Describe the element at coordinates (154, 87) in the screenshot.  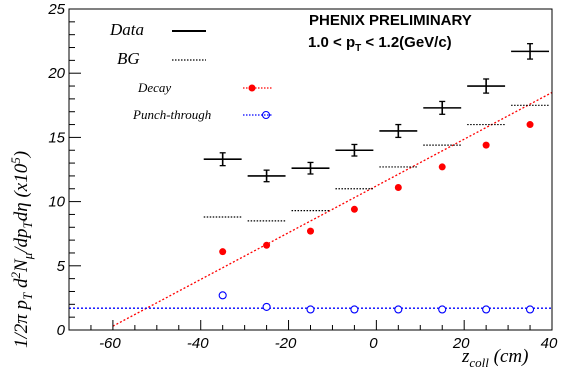
I see `legend-label-decay: Decay` at that location.